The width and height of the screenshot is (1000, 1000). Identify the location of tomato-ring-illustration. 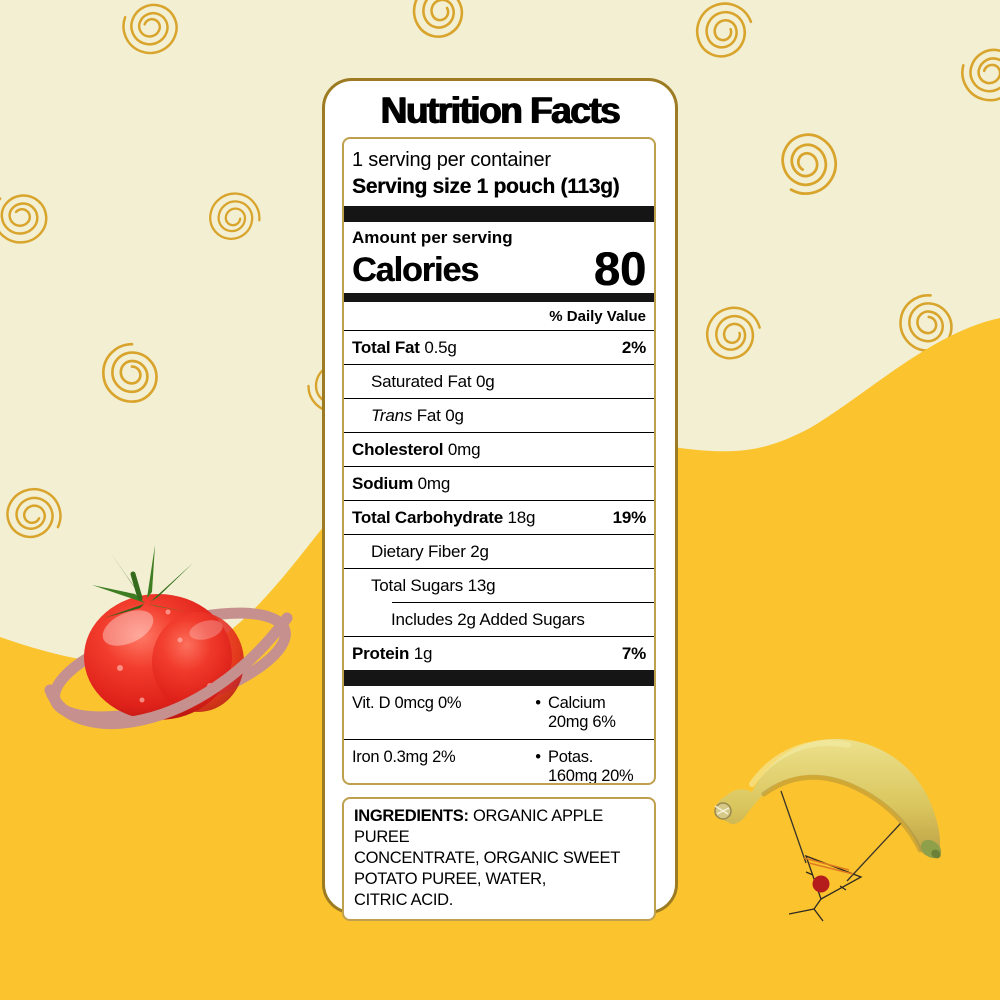
(168, 637).